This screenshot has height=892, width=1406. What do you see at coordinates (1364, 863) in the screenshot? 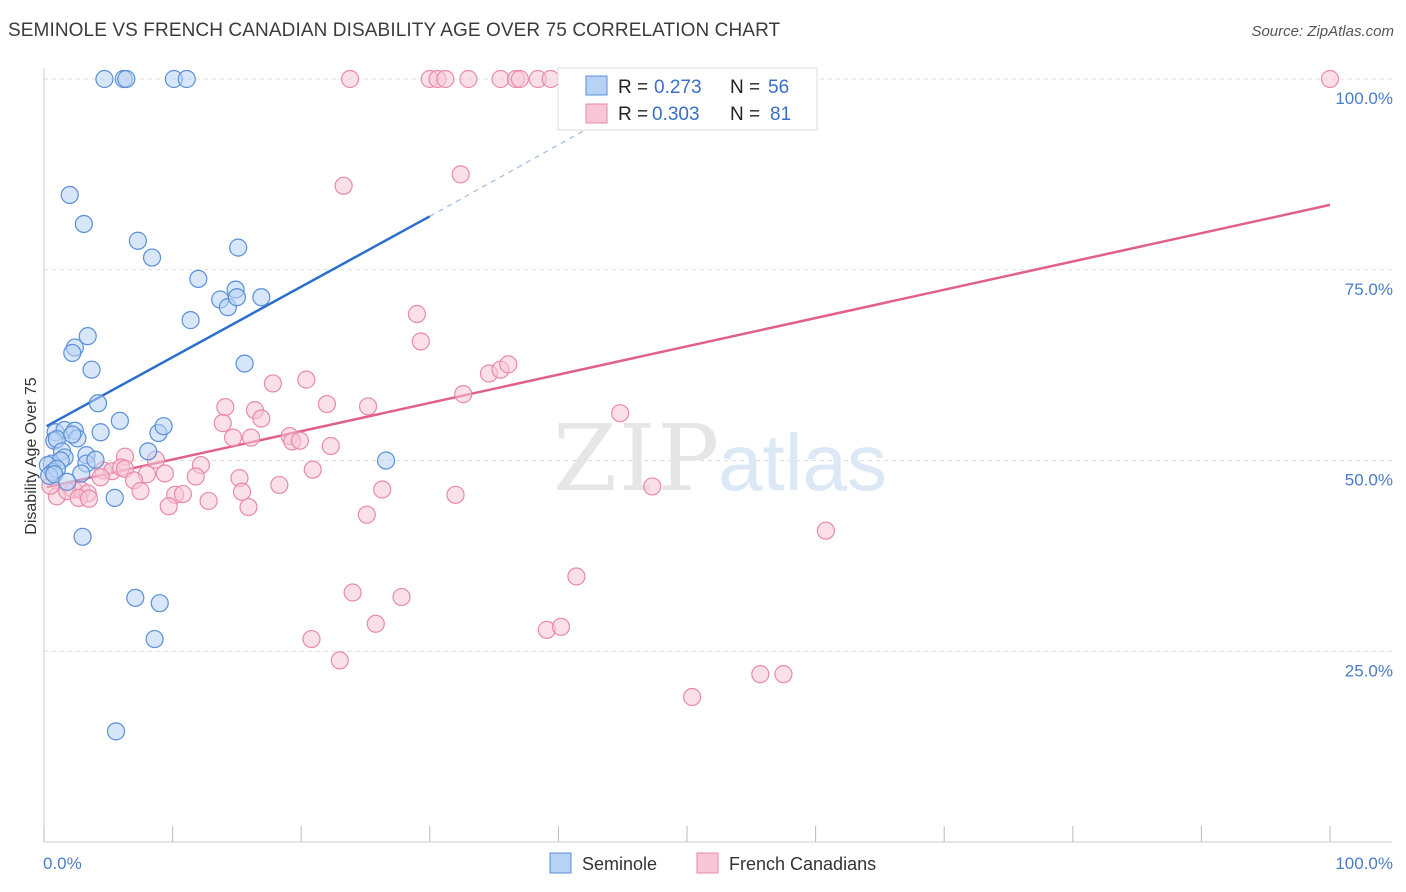
I see `x-tick-label-max: 100.0%` at bounding box center [1364, 863].